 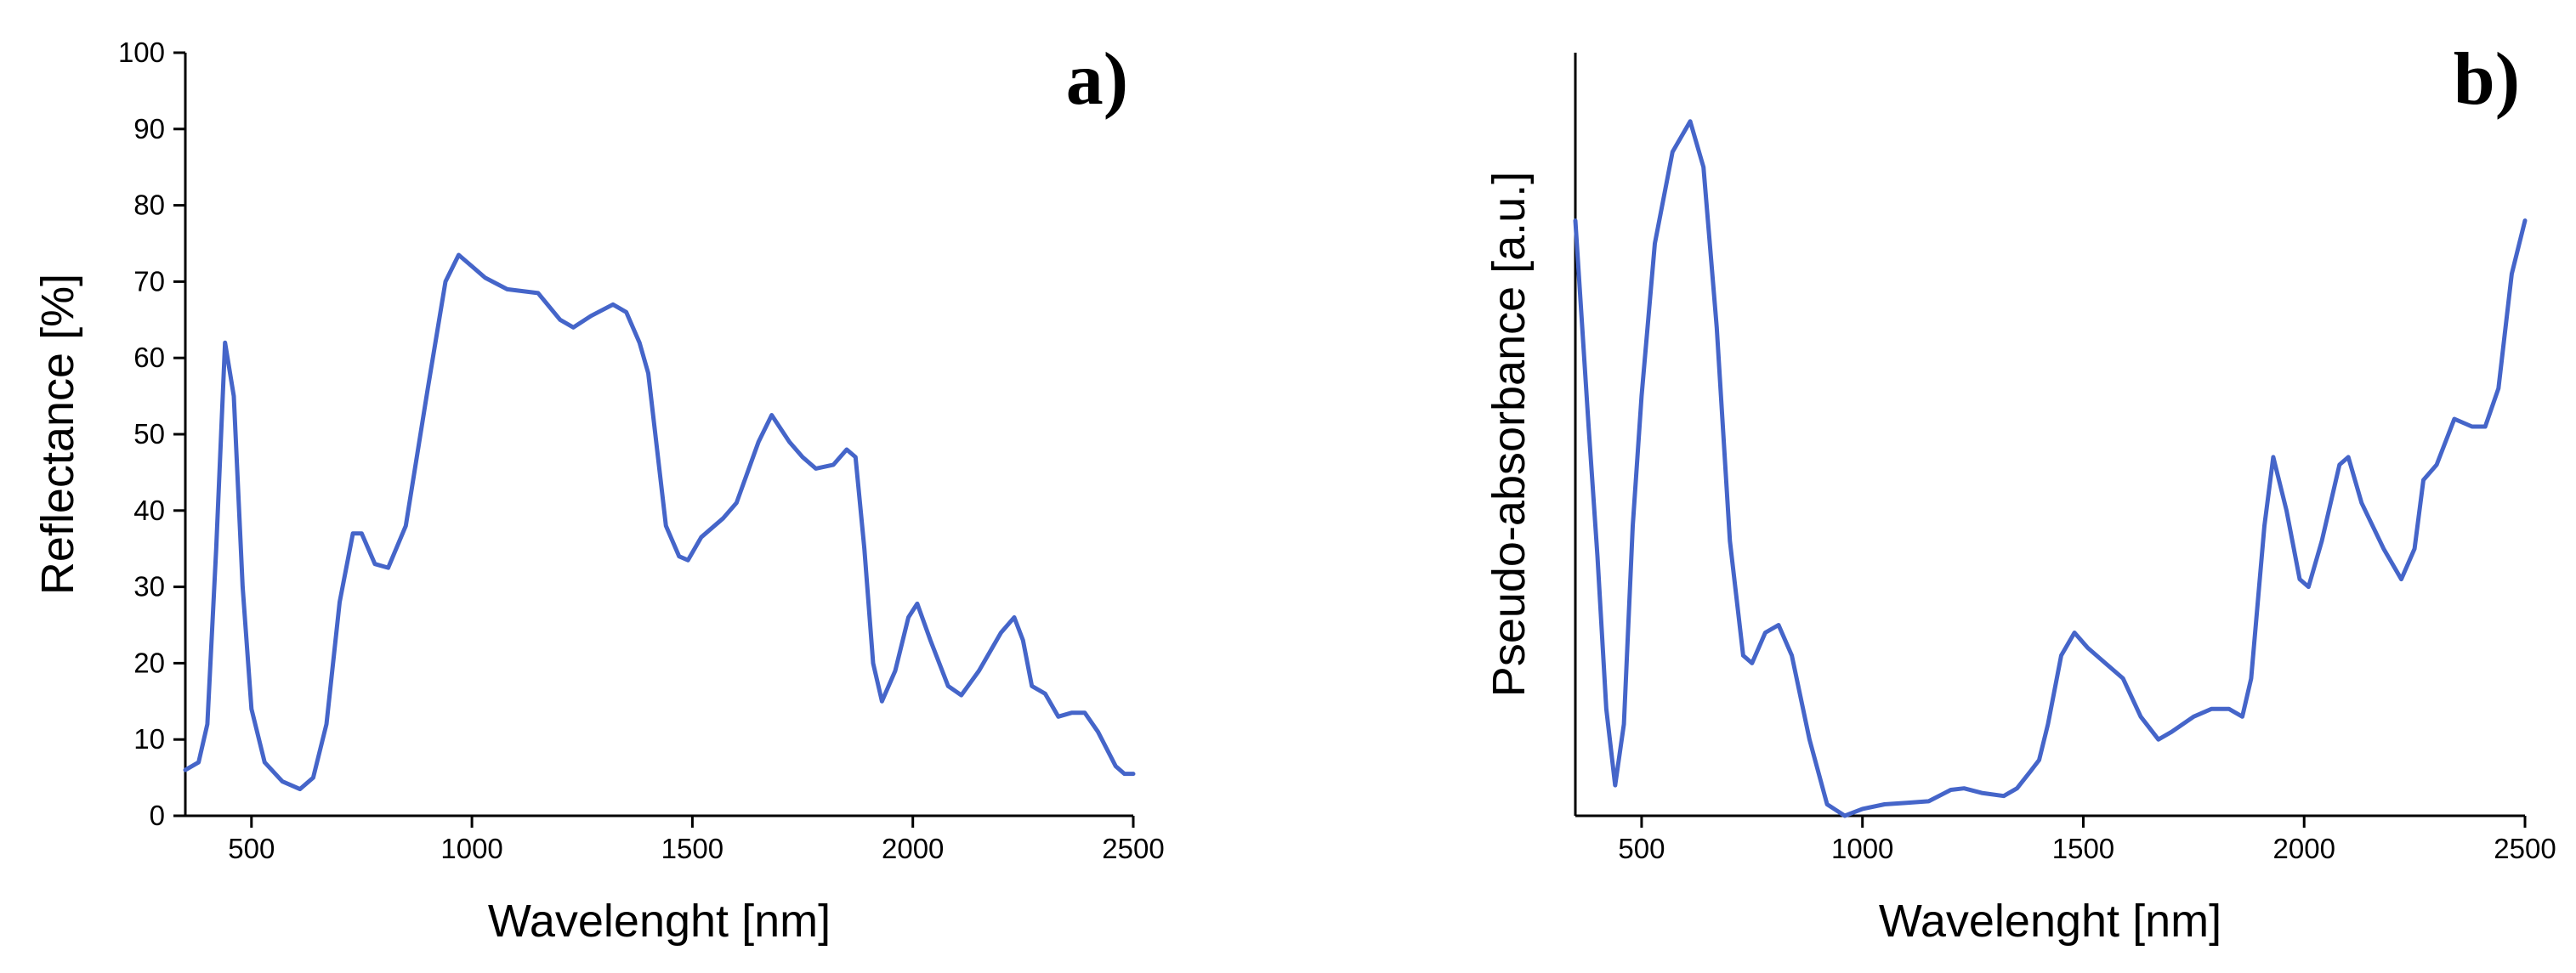 I want to click on y-tick-label: 20, so click(x=149, y=662).